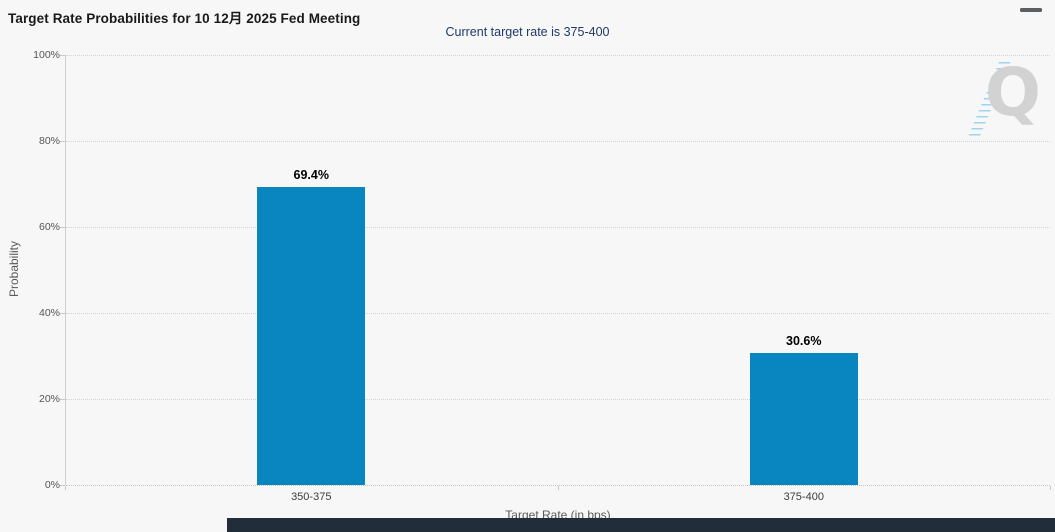  What do you see at coordinates (49, 227) in the screenshot?
I see `y-tick-label: 60%` at bounding box center [49, 227].